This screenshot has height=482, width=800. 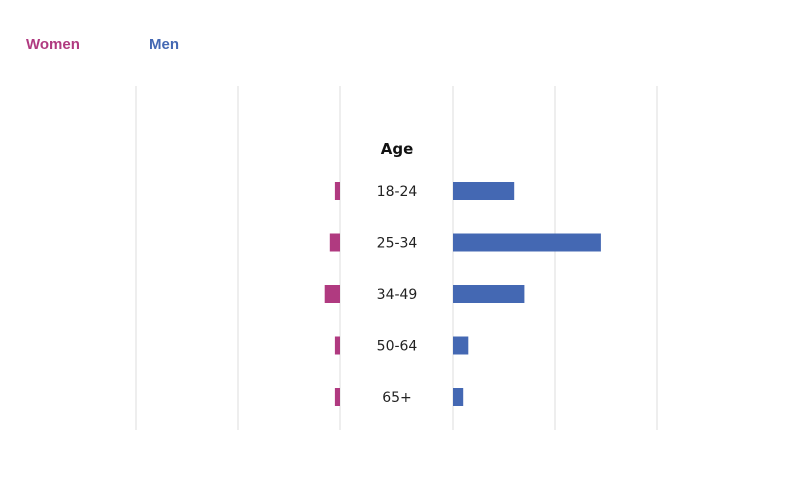 I want to click on women-bars, so click(x=332, y=294).